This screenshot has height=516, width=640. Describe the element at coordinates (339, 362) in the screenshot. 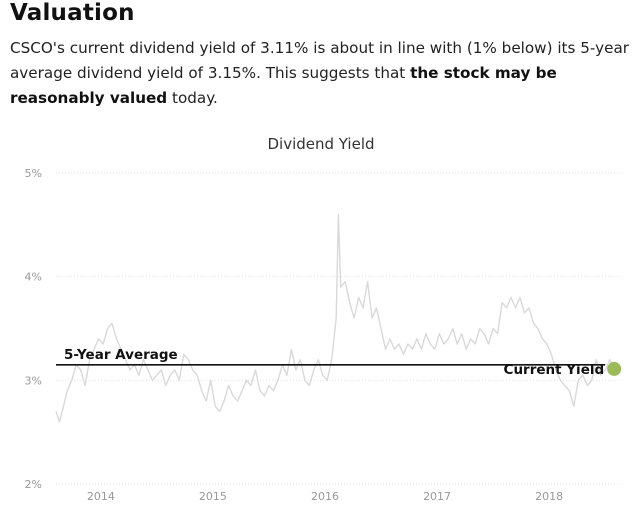

I see `chart-annotations: 5-Year Average Current Yield` at that location.